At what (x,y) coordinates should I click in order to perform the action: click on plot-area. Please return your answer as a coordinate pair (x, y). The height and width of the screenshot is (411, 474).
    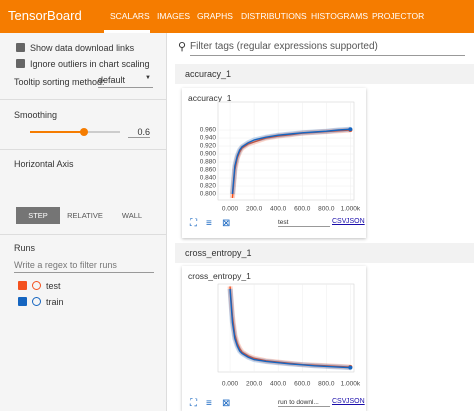
    Looking at the image, I should click on (286, 328).